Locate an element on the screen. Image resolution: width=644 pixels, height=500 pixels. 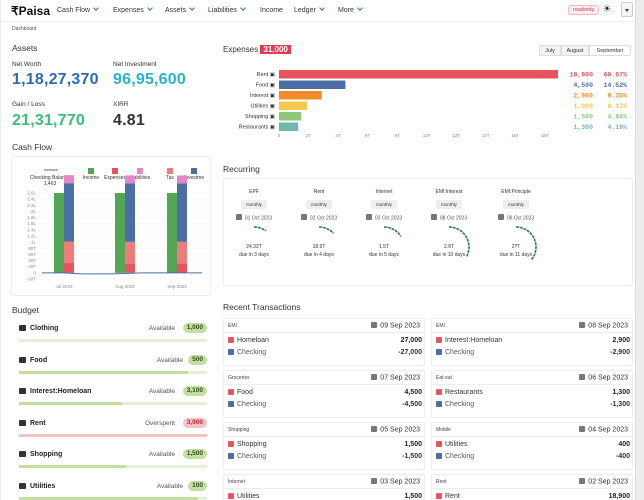
legend-swatch is located at coordinates (194, 171).